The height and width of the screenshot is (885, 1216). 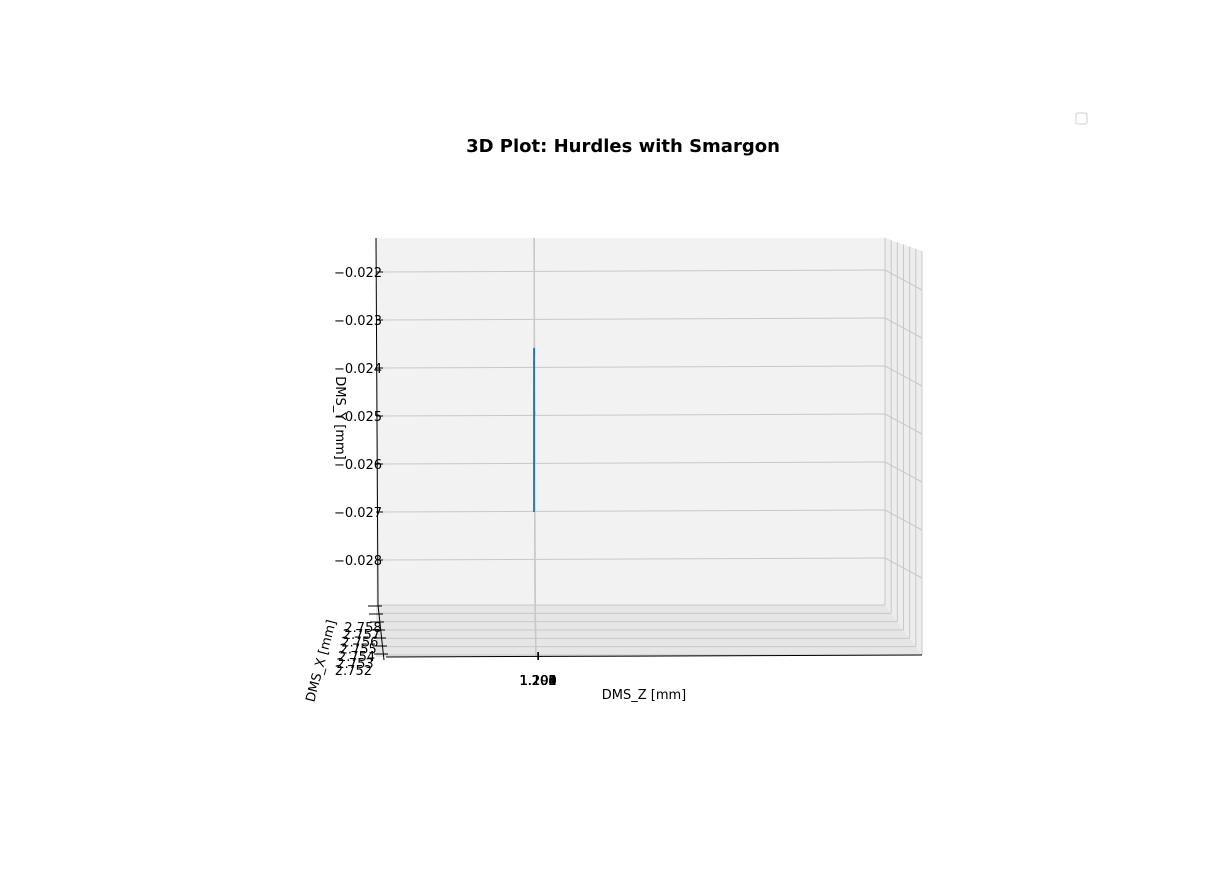 I want to click on y-axis-label: DMS_Y [mm], so click(x=339, y=418).